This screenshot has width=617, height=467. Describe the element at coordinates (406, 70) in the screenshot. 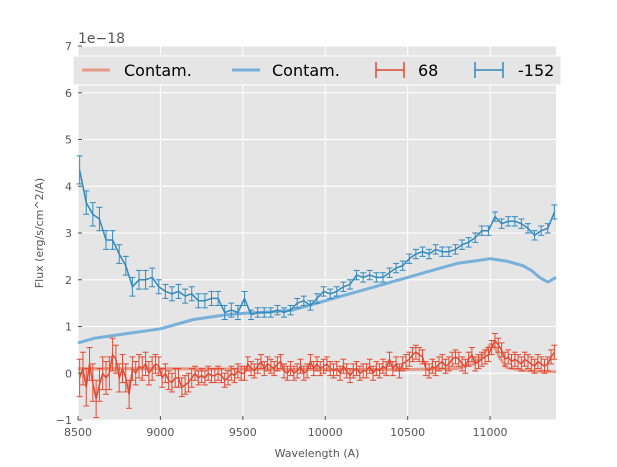

I see `legend-entry-2: 68` at that location.